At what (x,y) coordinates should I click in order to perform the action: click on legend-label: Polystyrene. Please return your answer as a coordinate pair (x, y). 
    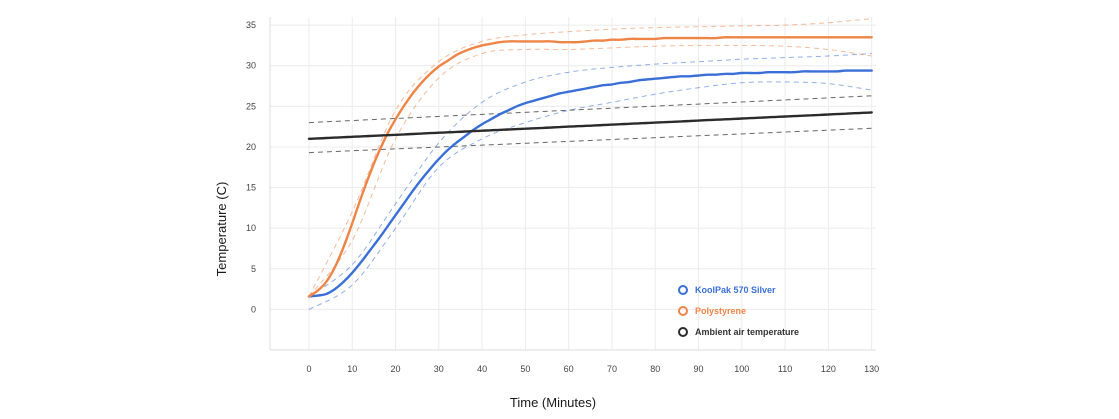
    Looking at the image, I should click on (720, 311).